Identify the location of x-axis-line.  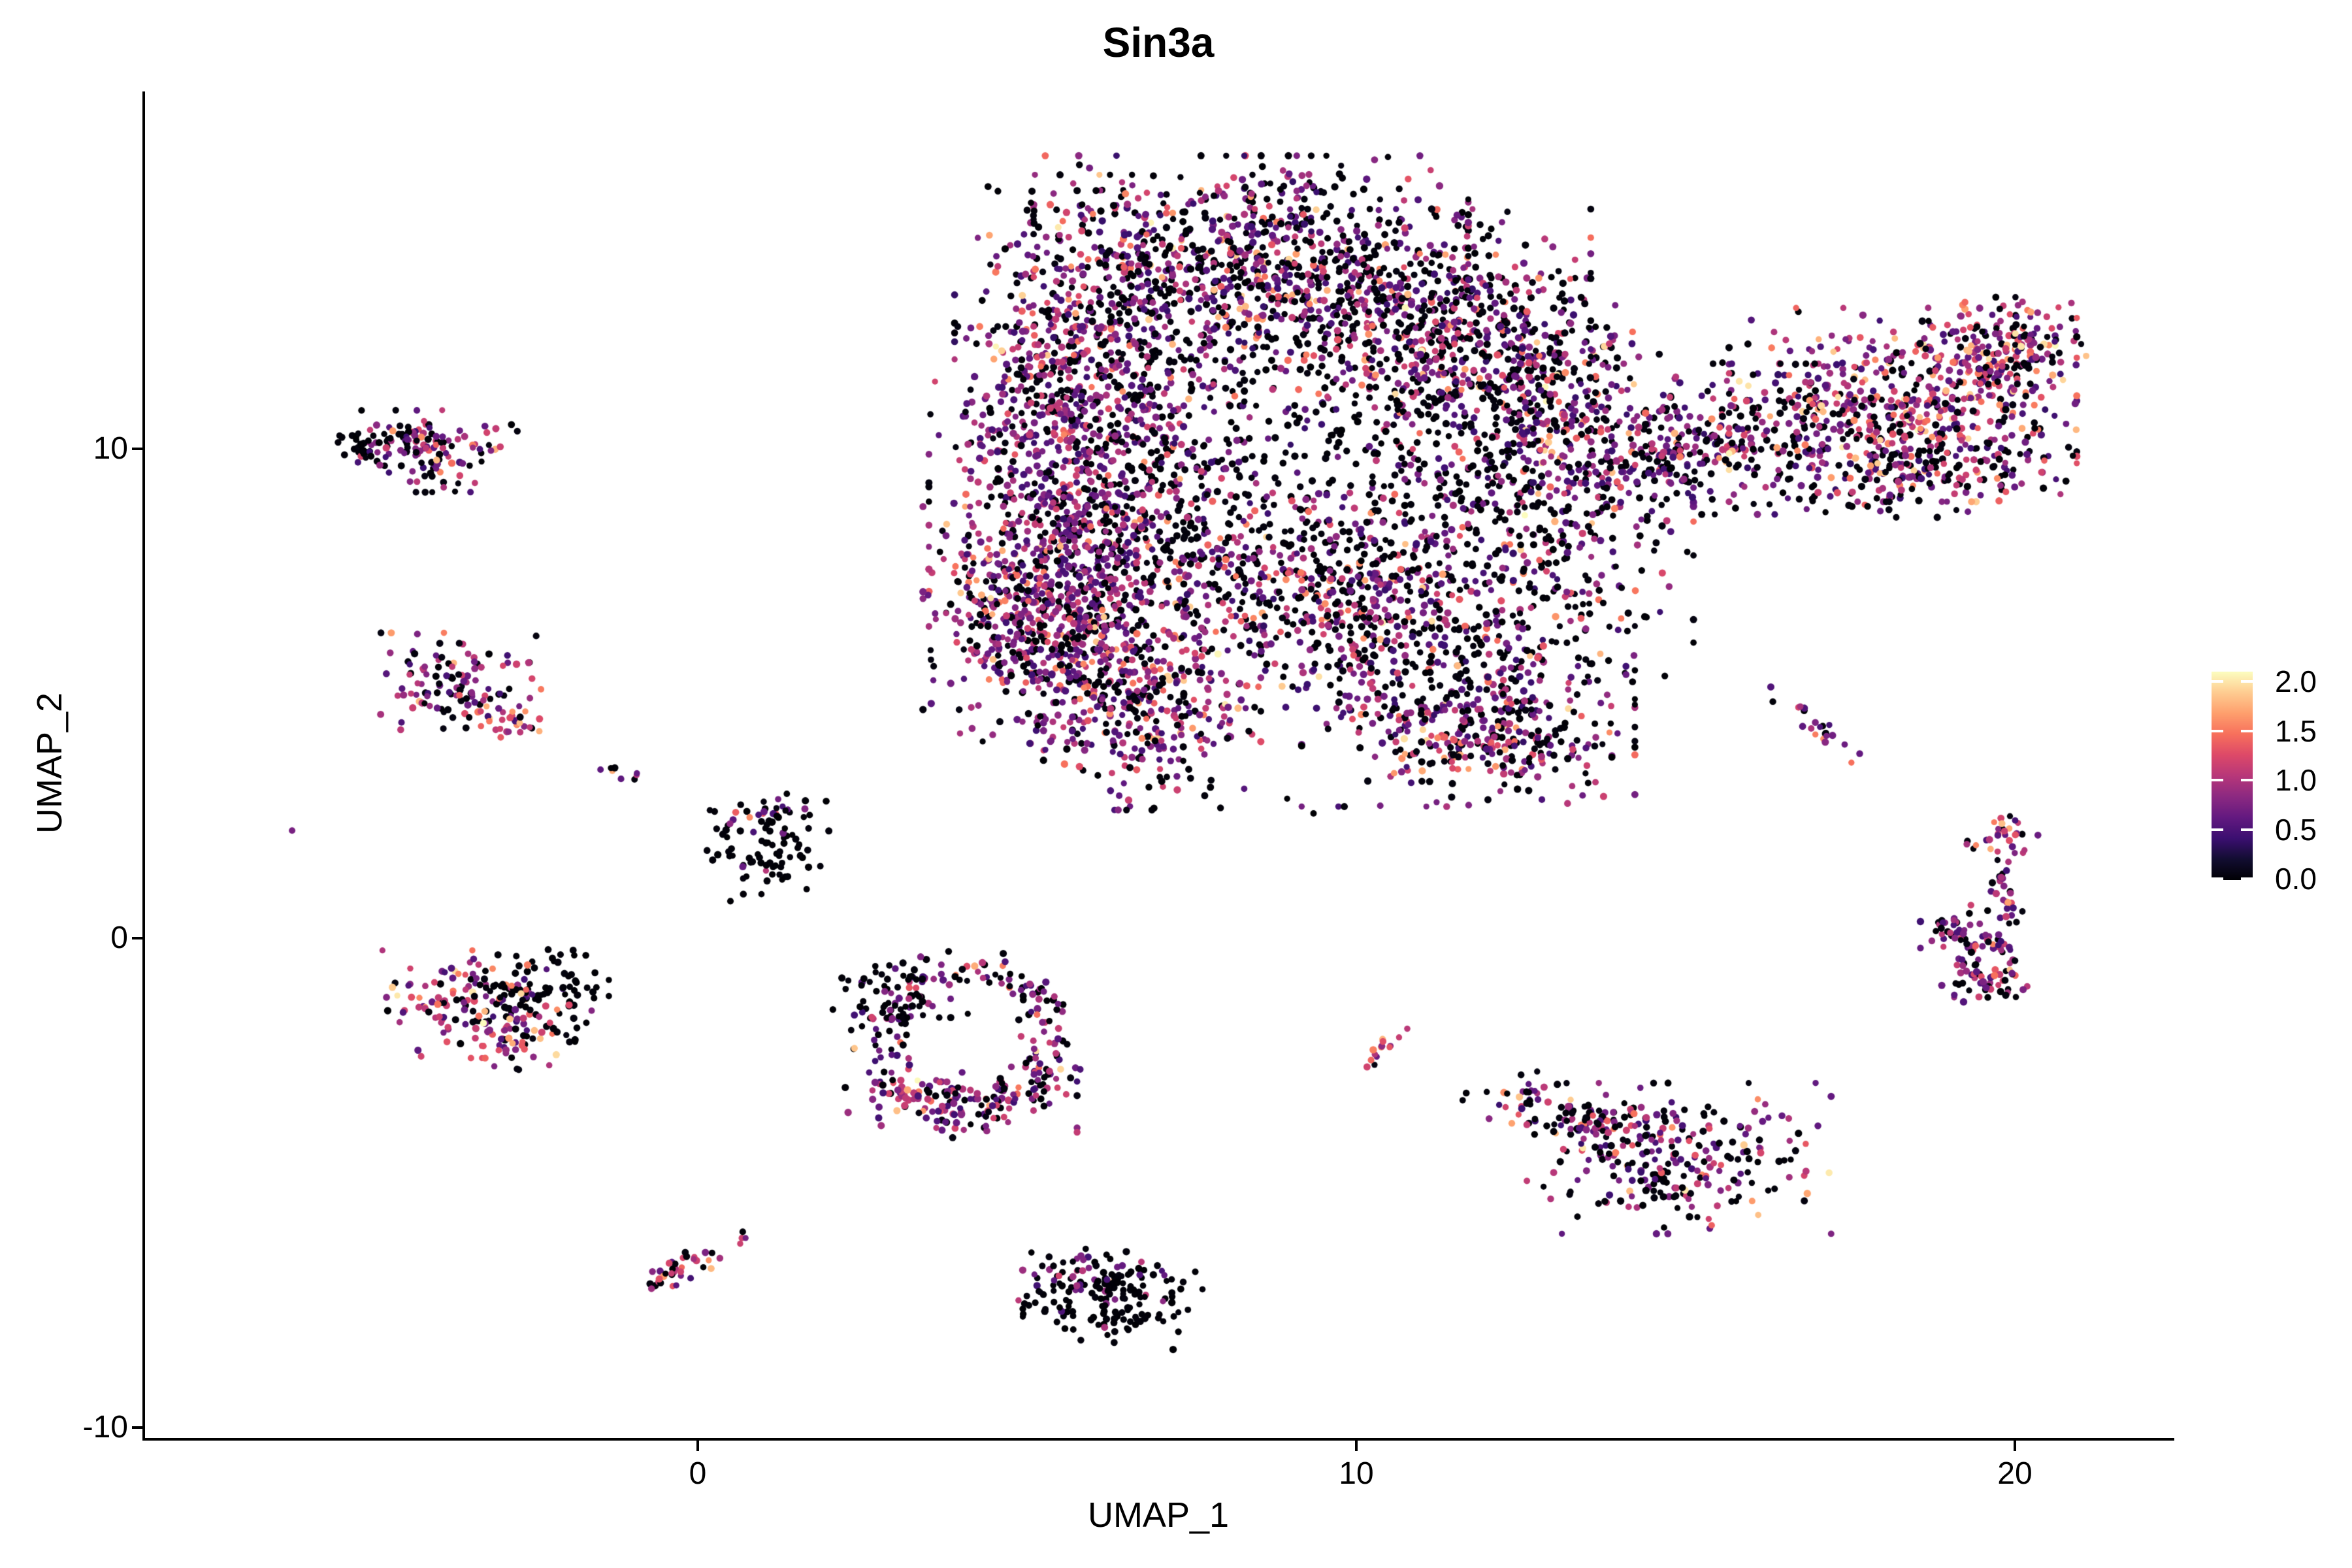
(1158, 1439).